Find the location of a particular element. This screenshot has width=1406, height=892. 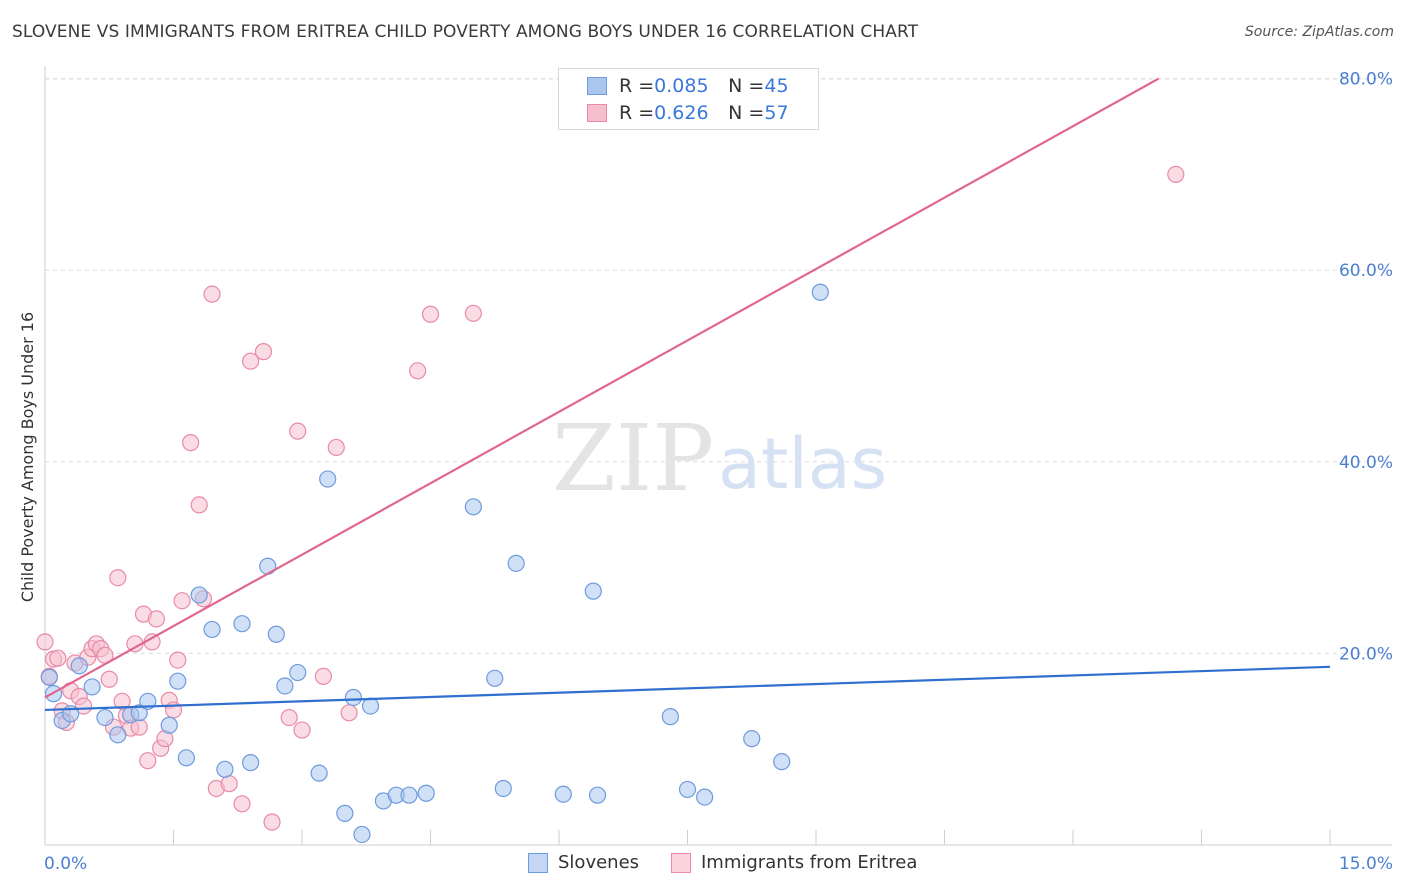

n-value: 45 is located at coordinates (776, 86).